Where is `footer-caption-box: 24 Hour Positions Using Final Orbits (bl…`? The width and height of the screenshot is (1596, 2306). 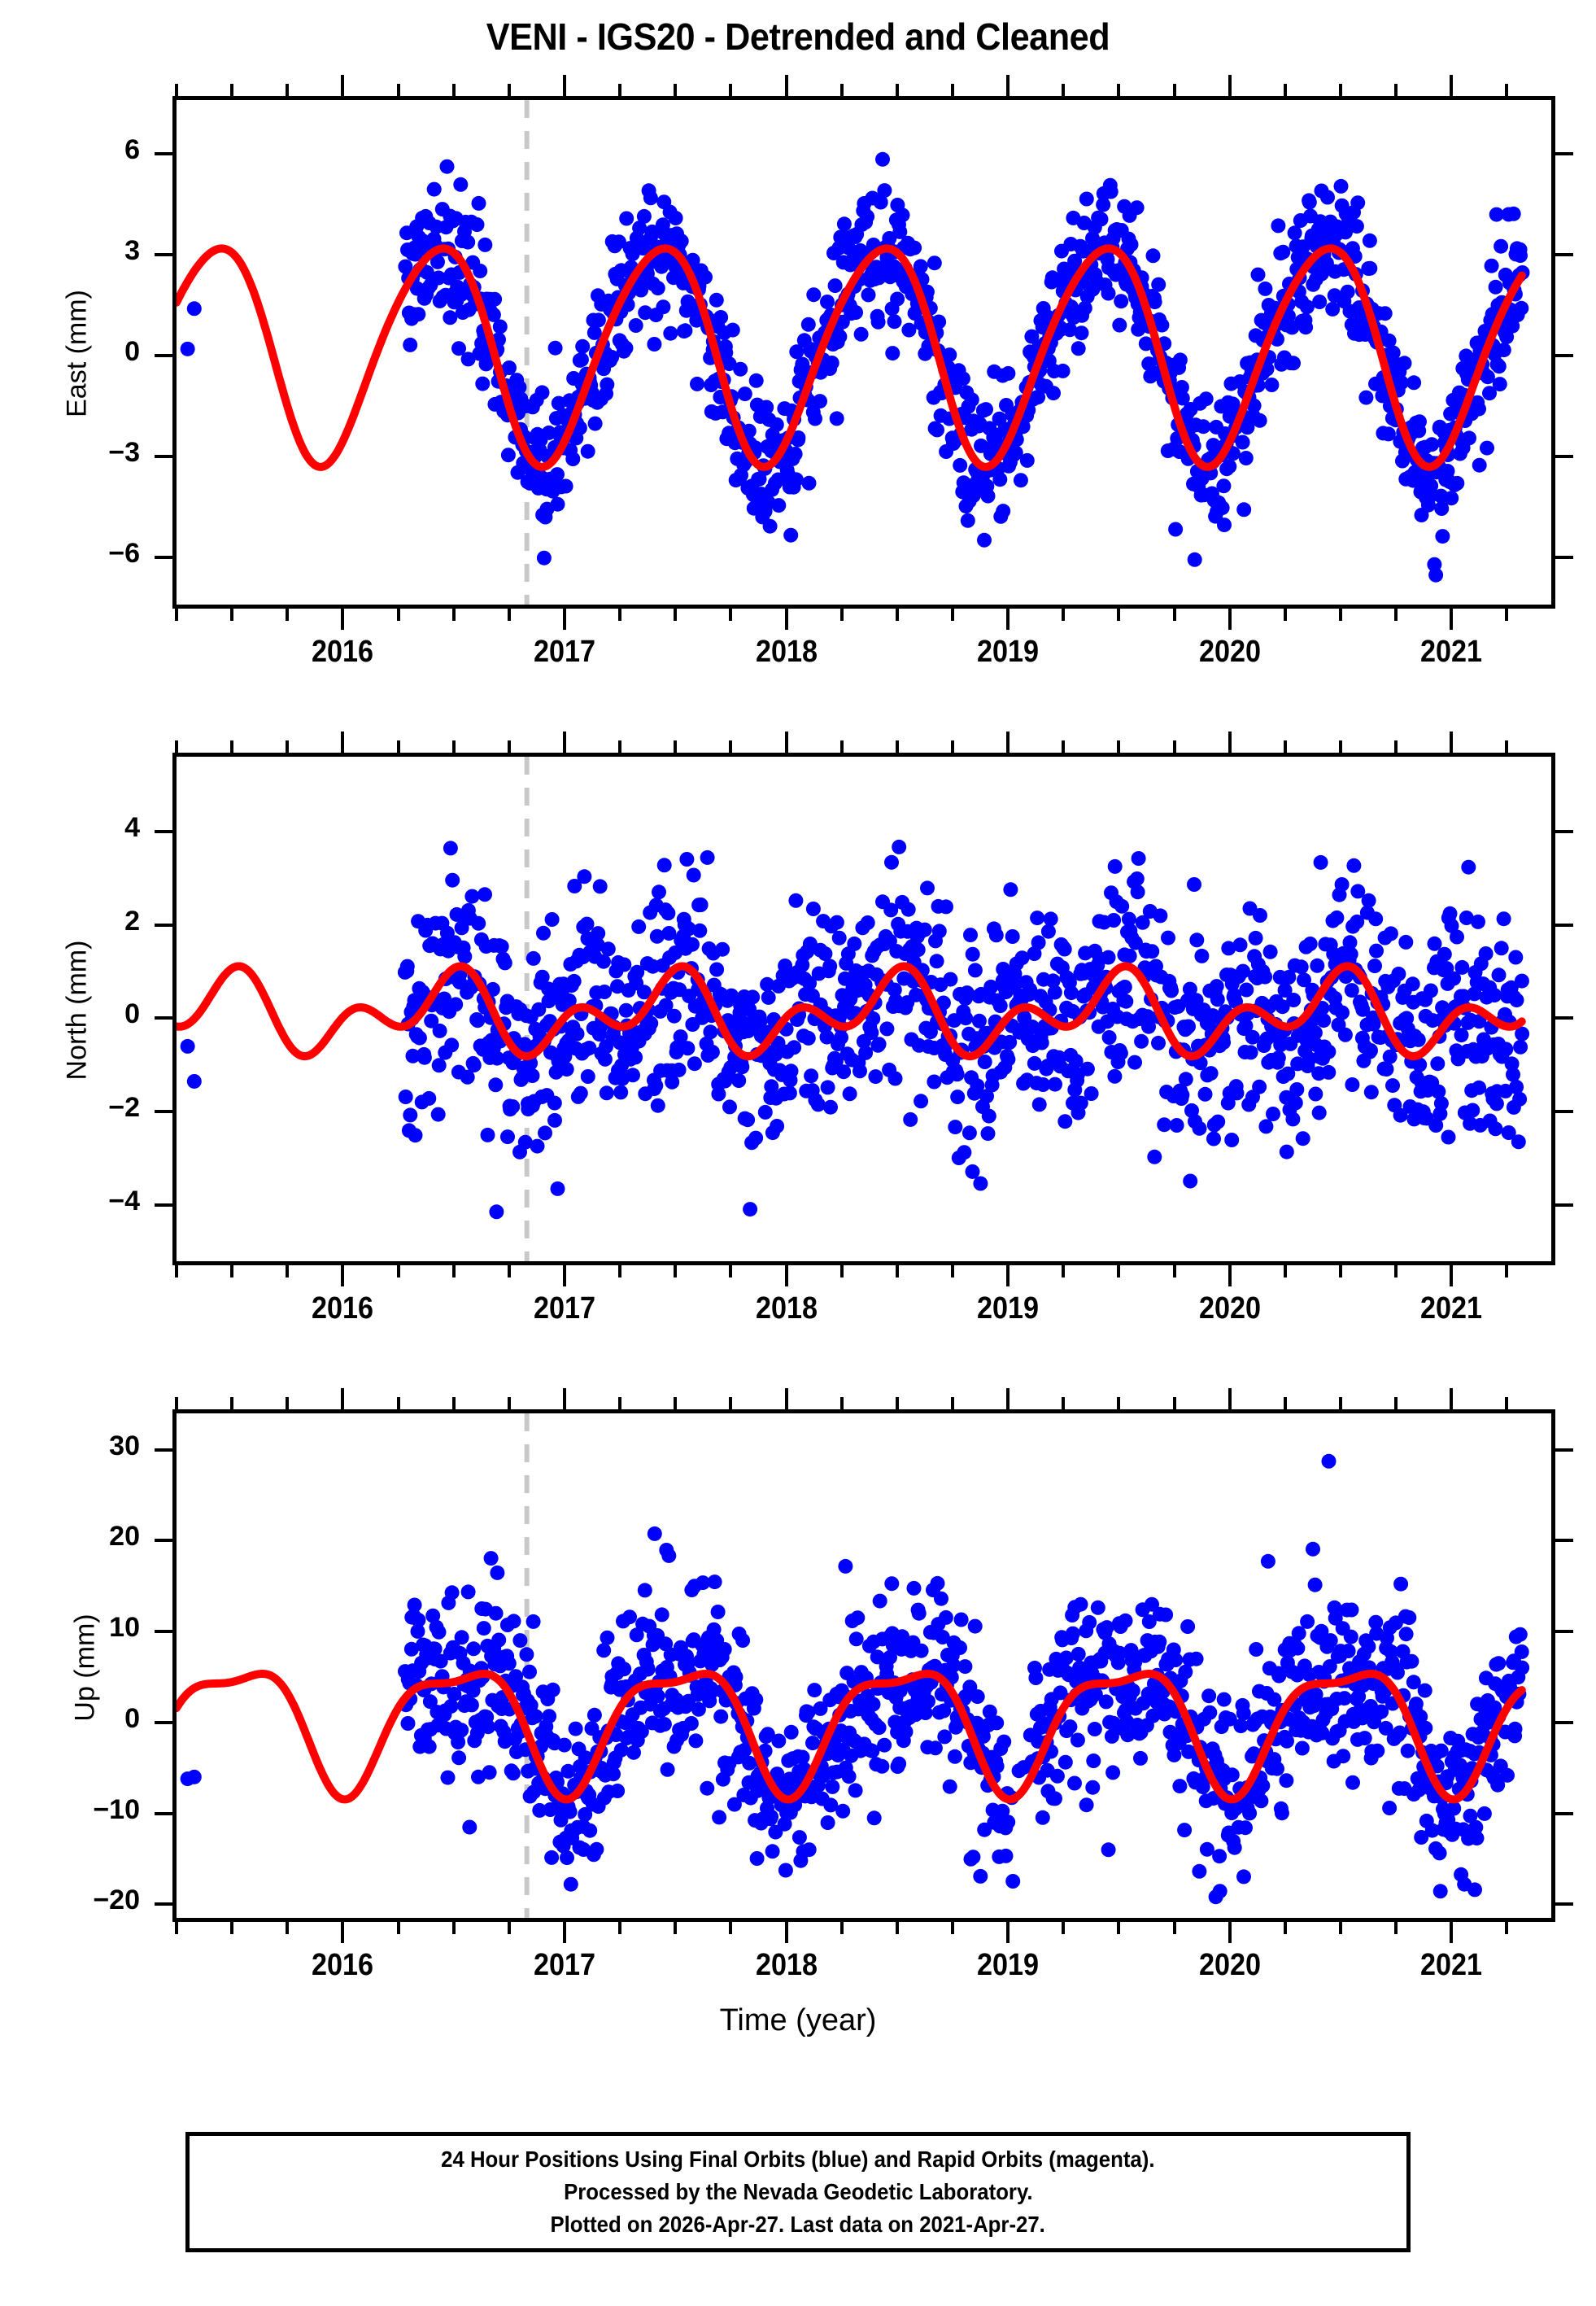 footer-caption-box: 24 Hour Positions Using Final Orbits (bl… is located at coordinates (798, 2192).